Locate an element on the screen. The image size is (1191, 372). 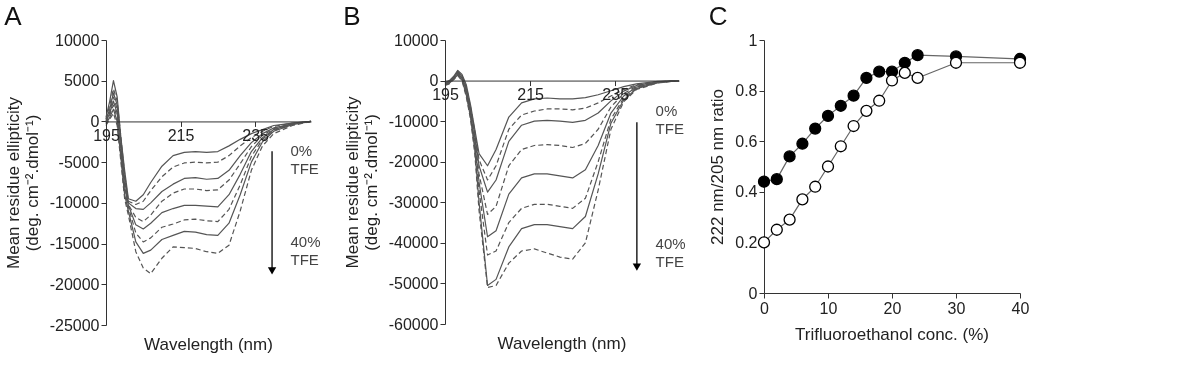
y-tick-label: -50000 is located at coordinates (413, 283).